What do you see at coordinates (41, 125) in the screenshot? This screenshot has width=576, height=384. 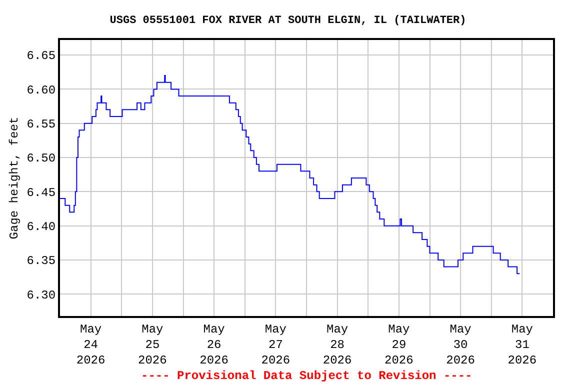 I see `y-tick-label: 6.55` at bounding box center [41, 125].